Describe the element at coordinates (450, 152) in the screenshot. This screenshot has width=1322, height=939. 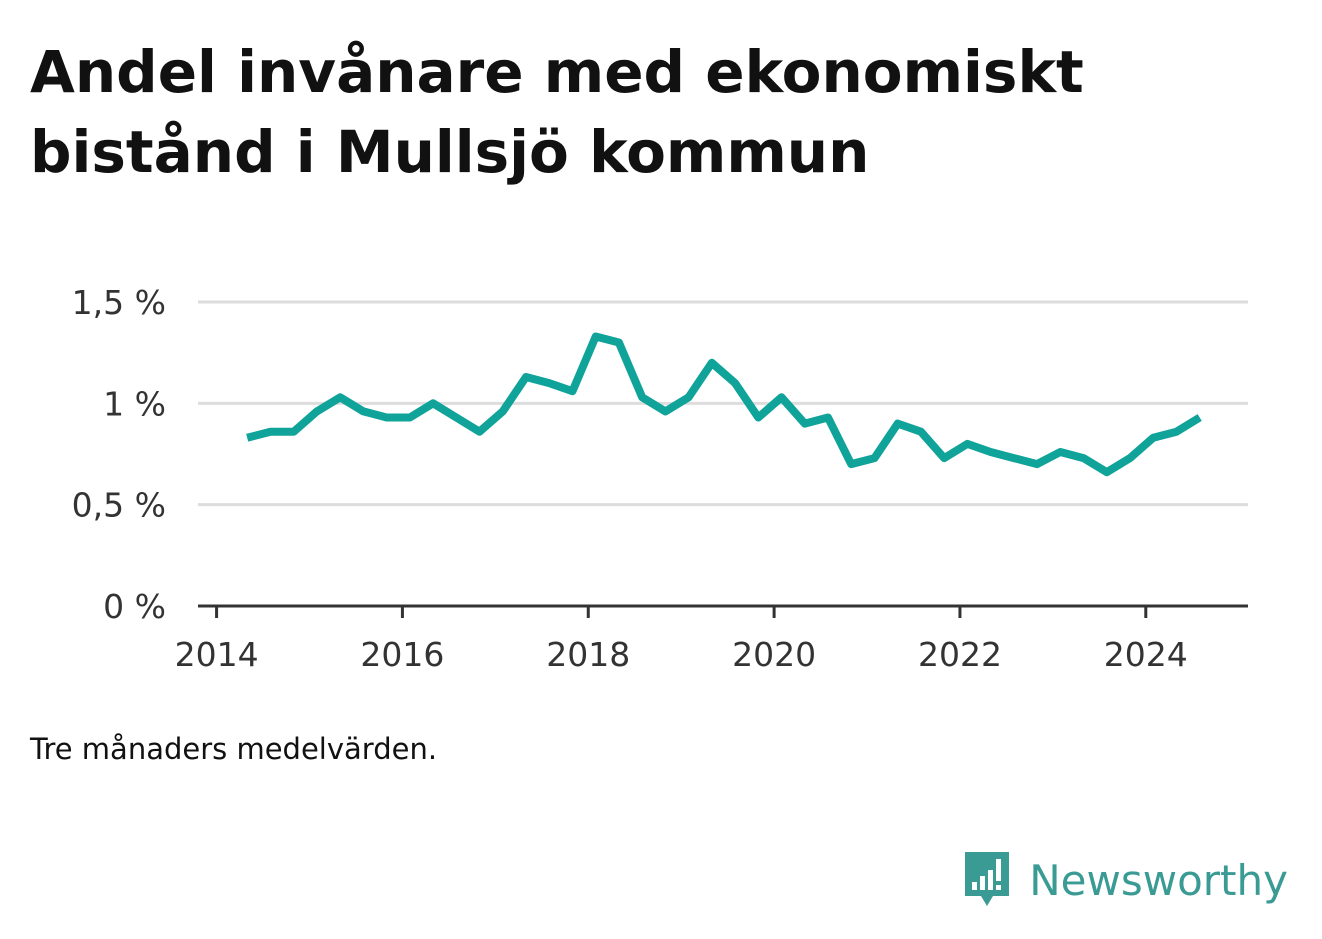
I see `chart-title-line-2: bistånd i Mullsjö kommun` at that location.